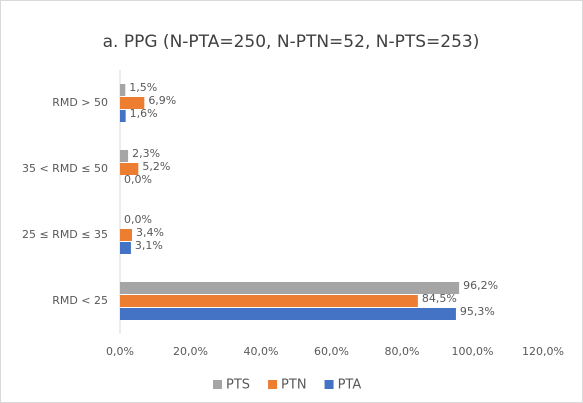 This screenshot has width=583, height=403. I want to click on legend-label: PTA, so click(350, 385).